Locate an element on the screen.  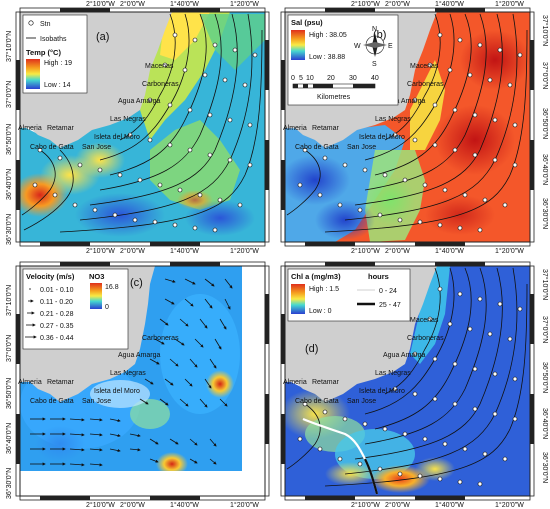
scale-unit: Kilometres is located at coordinates (334, 97).